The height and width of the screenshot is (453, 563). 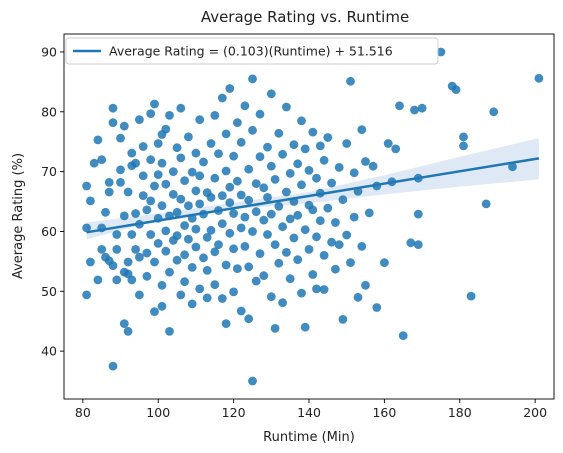 What do you see at coordinates (158, 412) in the screenshot?
I see `x-tick-label: 100` at bounding box center [158, 412].